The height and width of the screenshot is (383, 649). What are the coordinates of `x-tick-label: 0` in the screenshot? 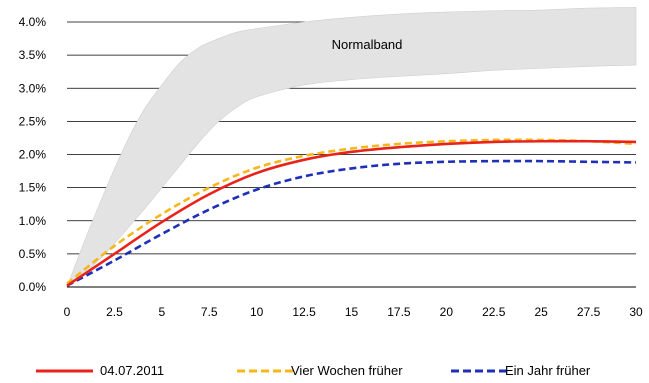 It's located at (67, 312).